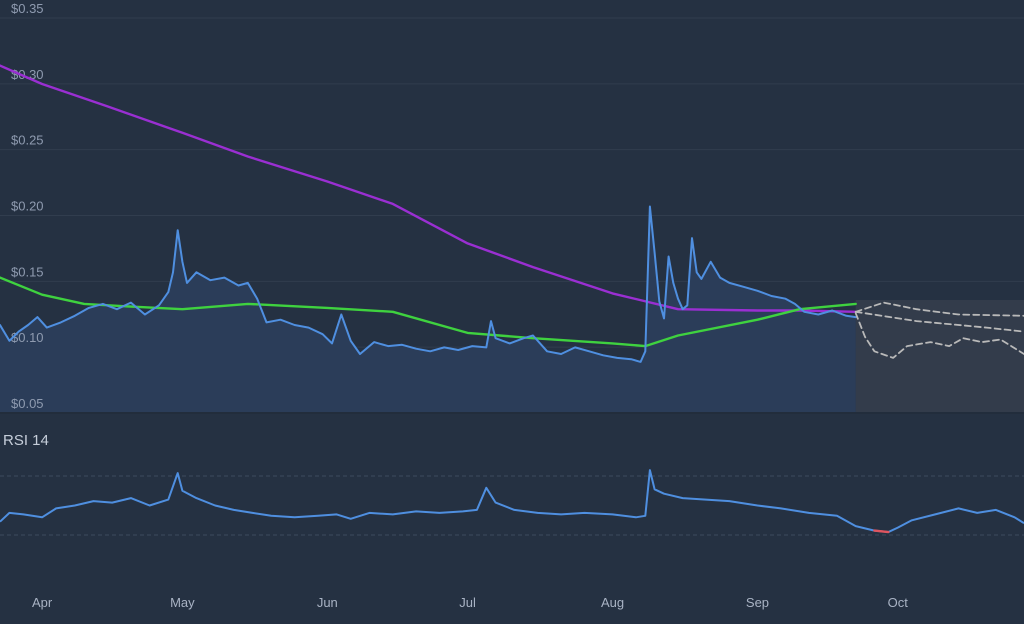 This screenshot has width=1024, height=624. What do you see at coordinates (27, 8) in the screenshot?
I see `y-tick-label: $0.35` at bounding box center [27, 8].